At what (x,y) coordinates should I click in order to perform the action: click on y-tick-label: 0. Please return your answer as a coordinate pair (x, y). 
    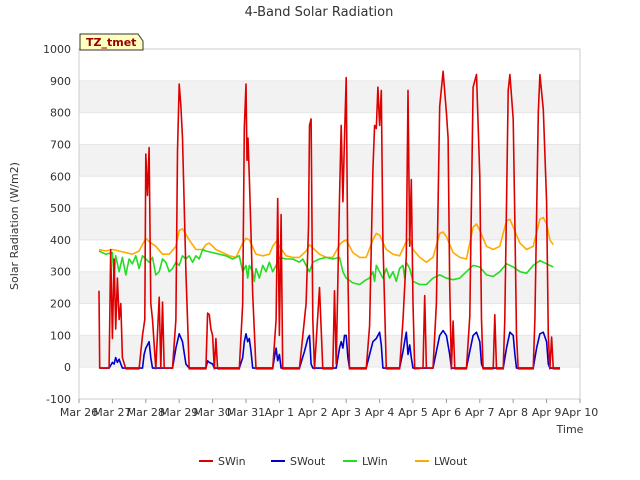
    Looking at the image, I should click on (67, 367).